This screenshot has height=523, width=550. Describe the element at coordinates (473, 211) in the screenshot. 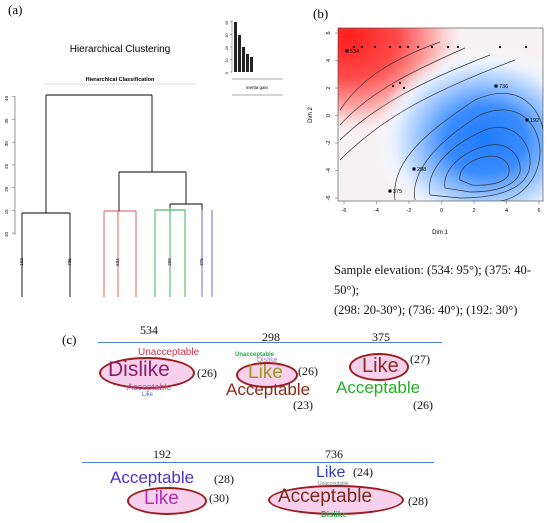

I see `contour-x-tick-label: 2` at that location.